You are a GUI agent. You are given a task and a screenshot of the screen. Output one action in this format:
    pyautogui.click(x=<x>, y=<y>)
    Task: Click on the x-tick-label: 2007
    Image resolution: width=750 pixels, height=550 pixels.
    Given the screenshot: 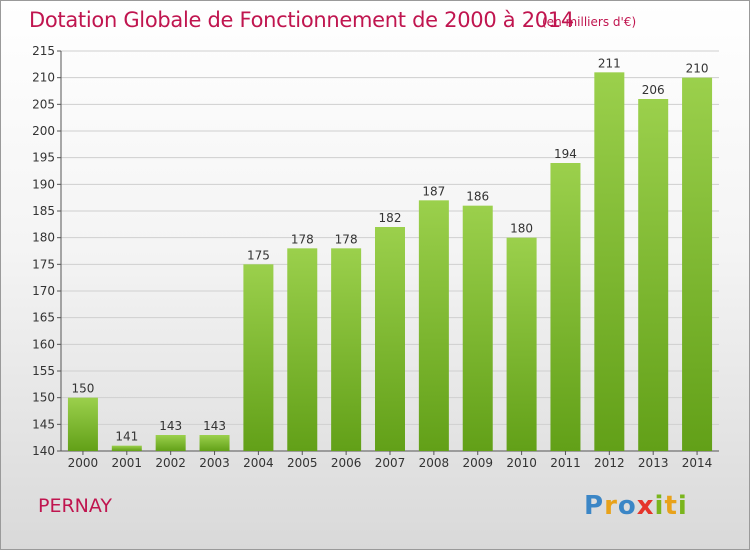 What is the action you would take?
    pyautogui.click(x=390, y=463)
    